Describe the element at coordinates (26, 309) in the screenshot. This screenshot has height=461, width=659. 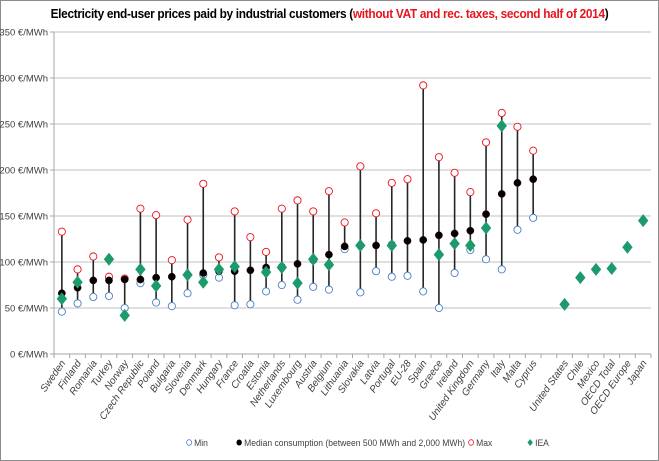
I see `y-tick-label: 50 €/MWh` at that location.